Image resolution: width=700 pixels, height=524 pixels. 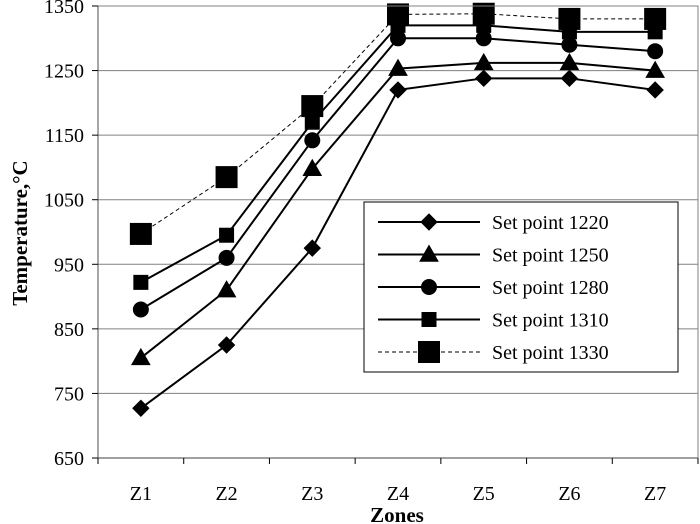 I want to click on legend-item: Set point 1330, so click(x=493, y=352).